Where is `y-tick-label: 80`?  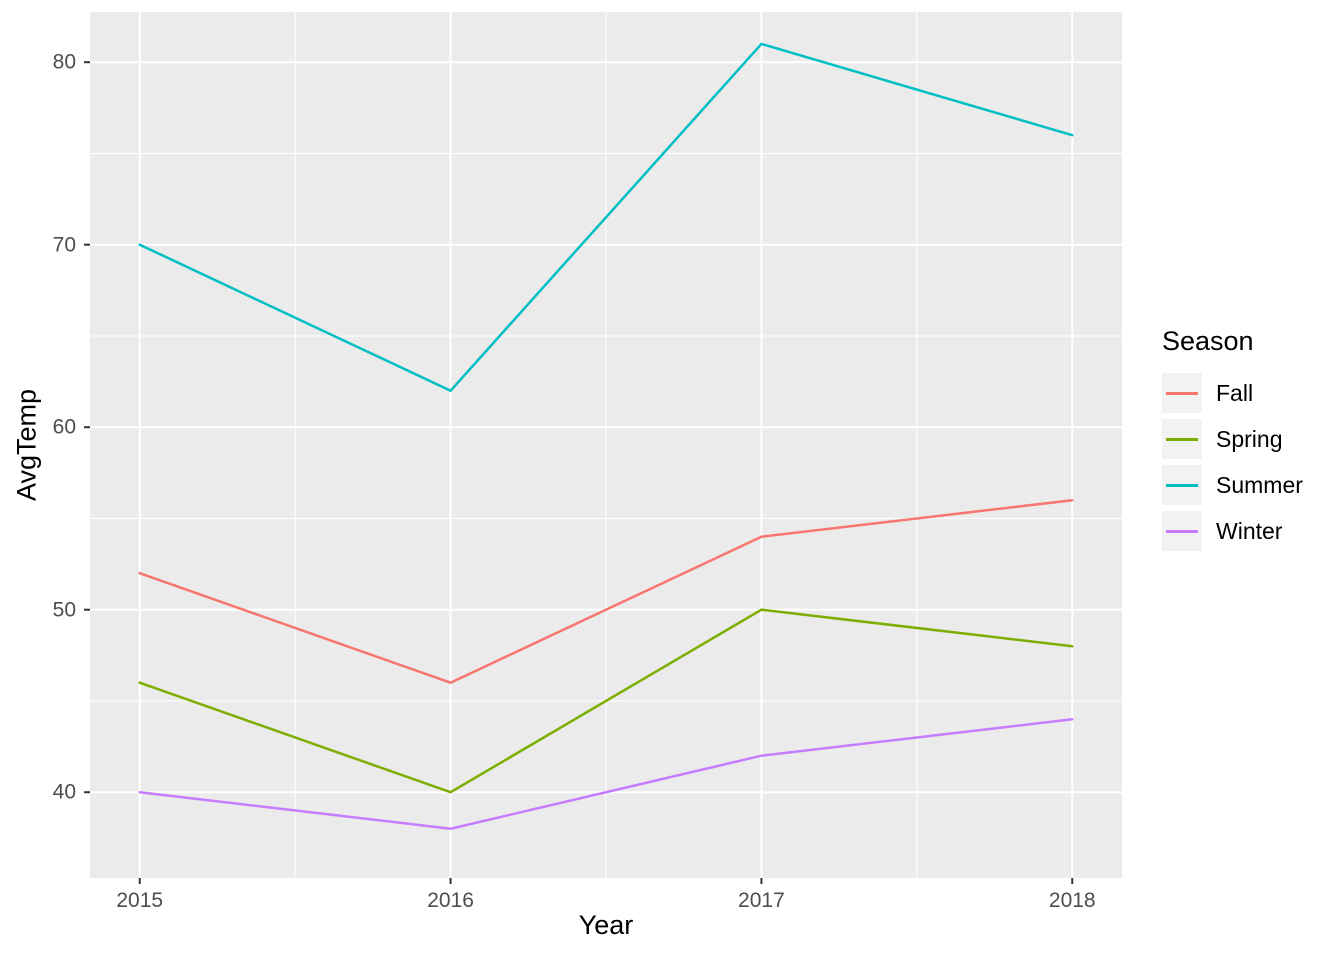
y-tick-label: 80 is located at coordinates (64, 62).